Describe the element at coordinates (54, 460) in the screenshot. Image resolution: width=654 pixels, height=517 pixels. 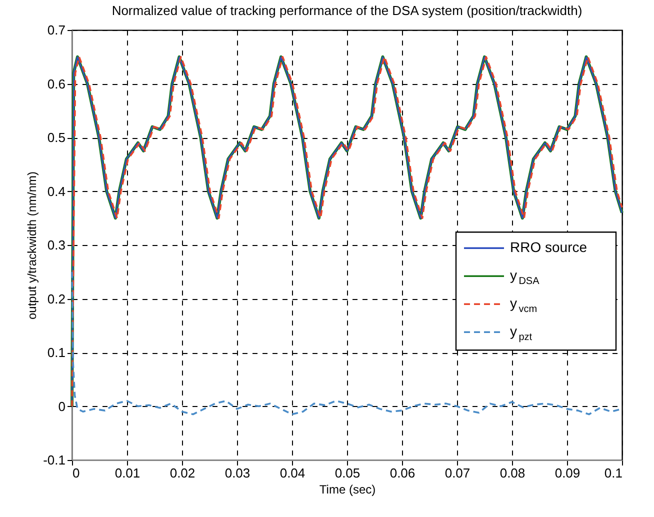
I see `y-tick-label: -0.1` at that location.